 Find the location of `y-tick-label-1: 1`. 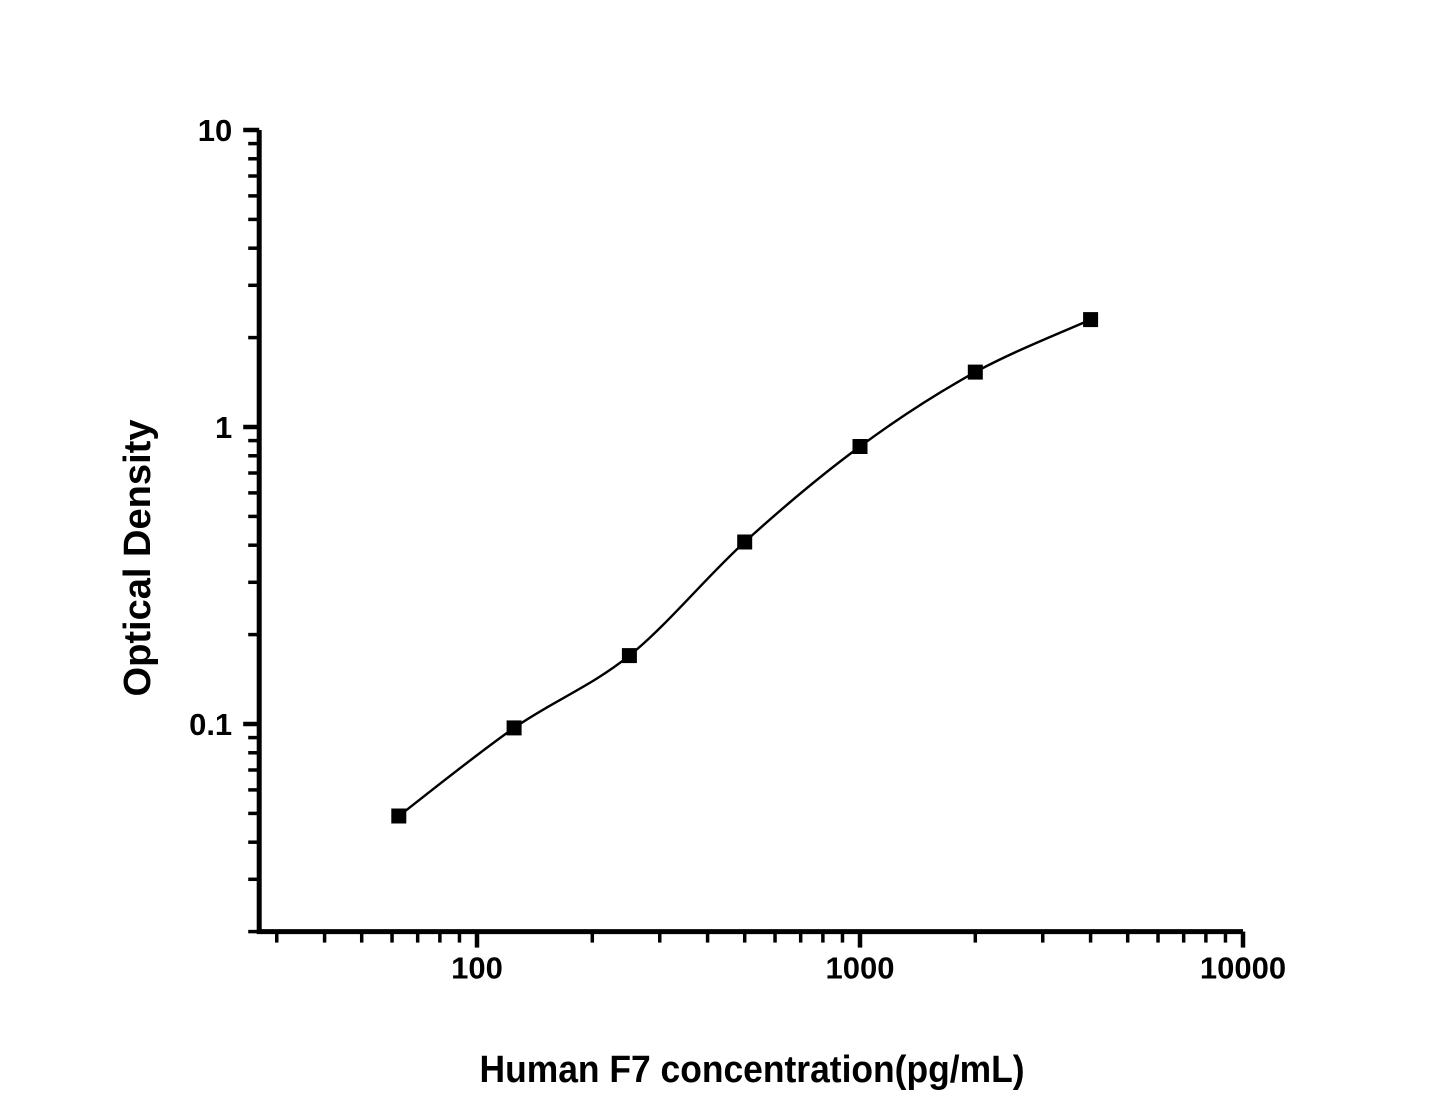

y-tick-label-1: 1 is located at coordinates (223, 427).